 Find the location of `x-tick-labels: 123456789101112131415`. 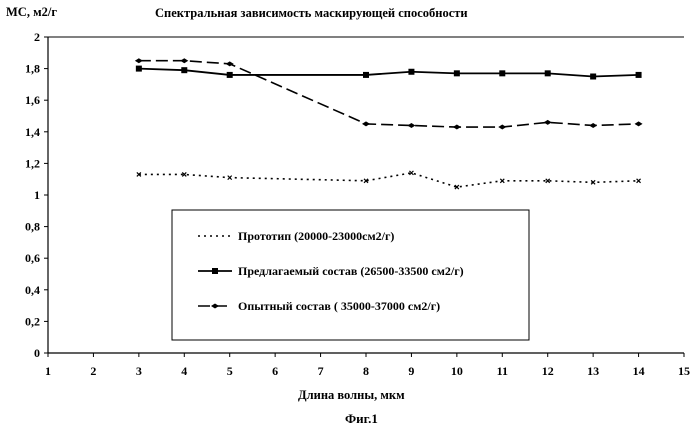

x-tick-labels: 123456789101112131415 is located at coordinates (367, 365).